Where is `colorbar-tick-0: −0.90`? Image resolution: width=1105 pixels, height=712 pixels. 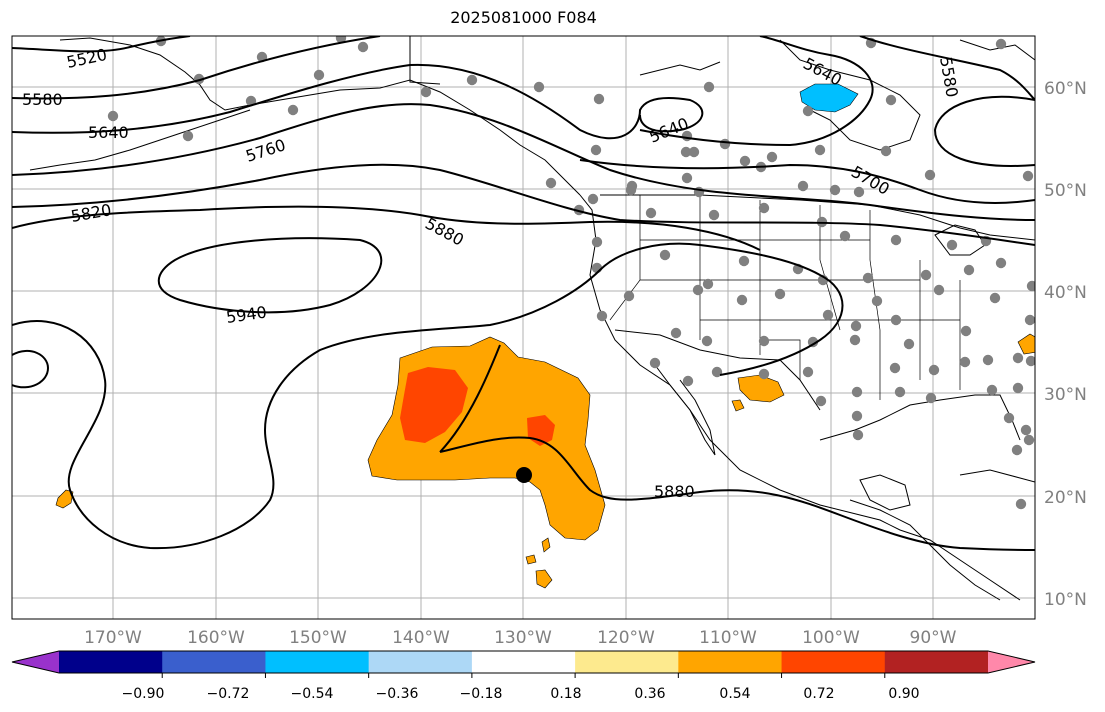 colorbar-tick-0: −0.90 is located at coordinates (143, 694).